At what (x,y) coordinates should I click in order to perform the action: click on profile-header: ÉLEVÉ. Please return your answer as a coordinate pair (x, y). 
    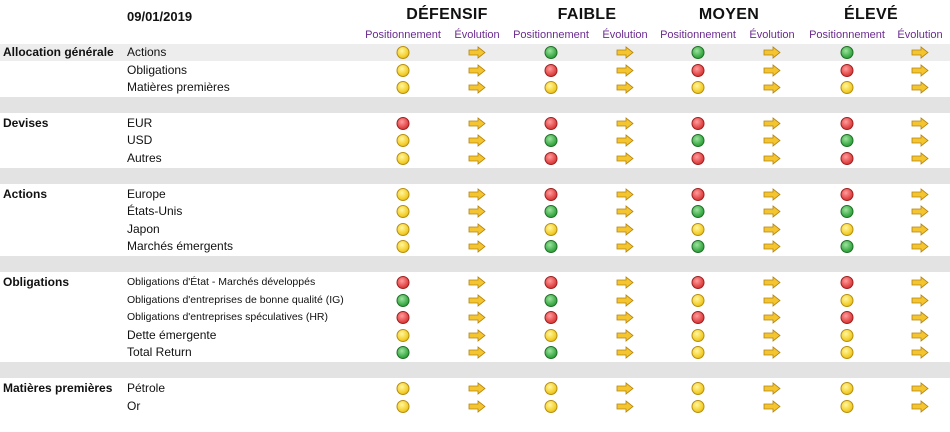
    Looking at the image, I should click on (871, 14).